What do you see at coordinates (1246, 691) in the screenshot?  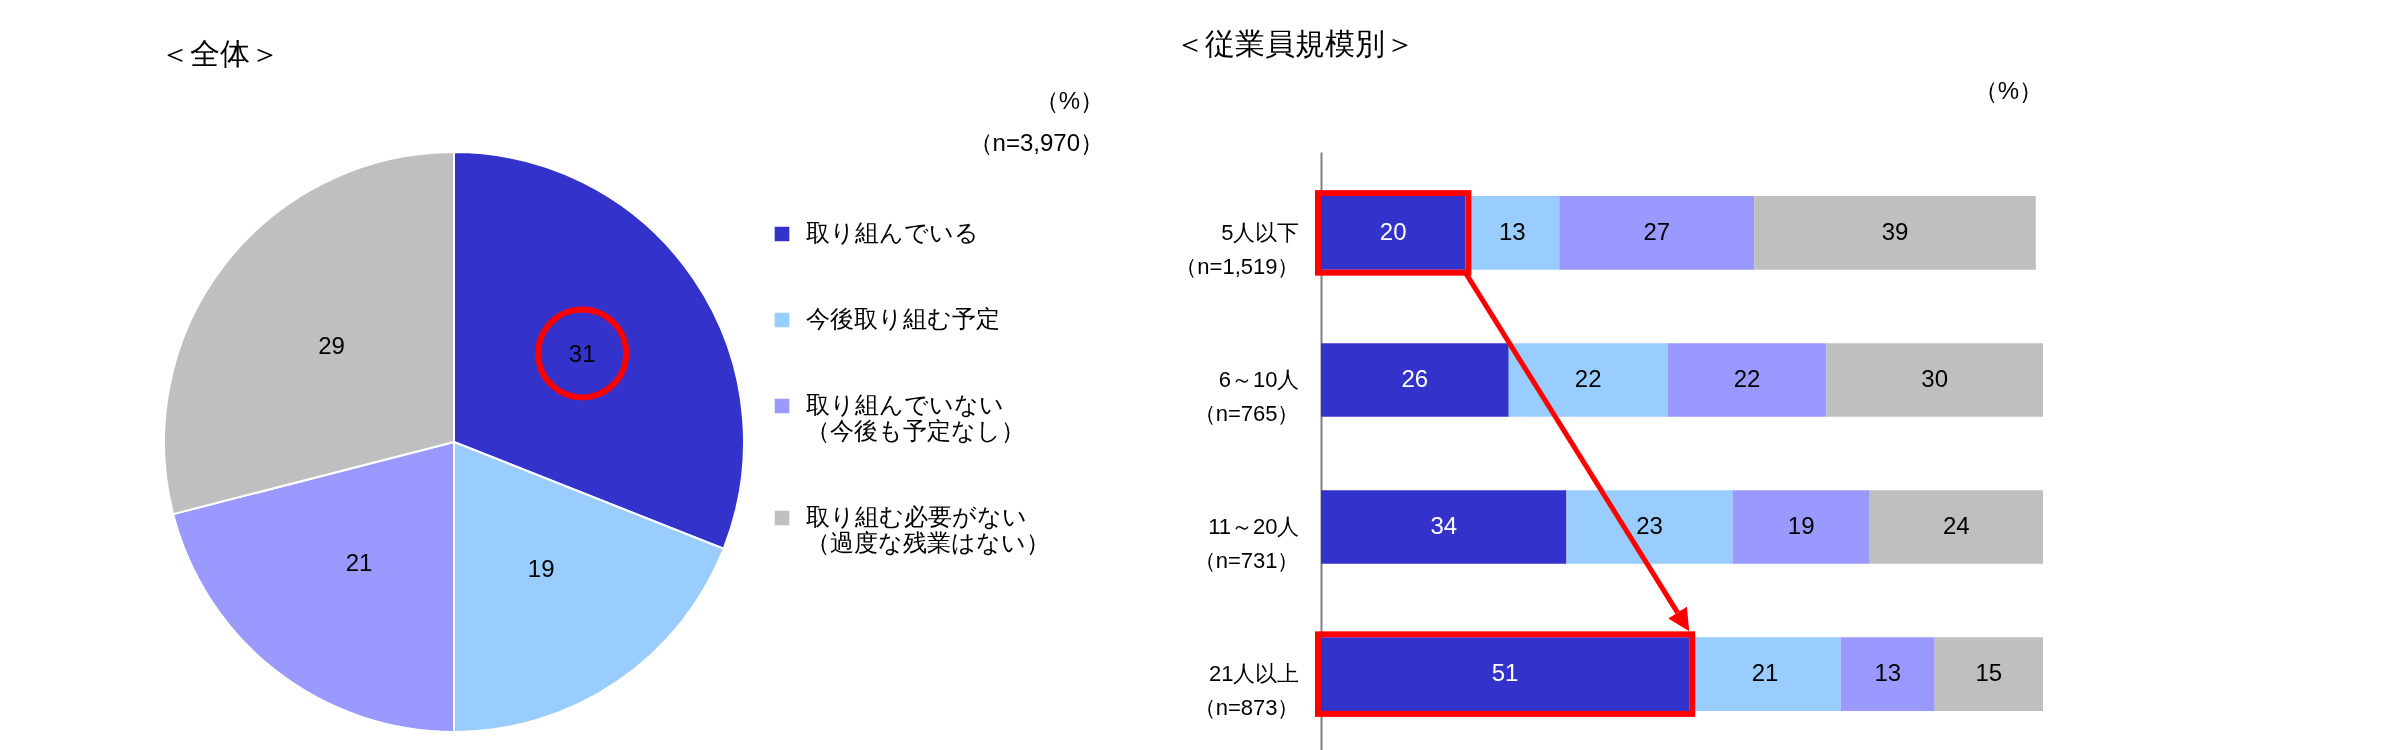 I see `y-tick-label: 21人以上（n=873）` at bounding box center [1246, 691].